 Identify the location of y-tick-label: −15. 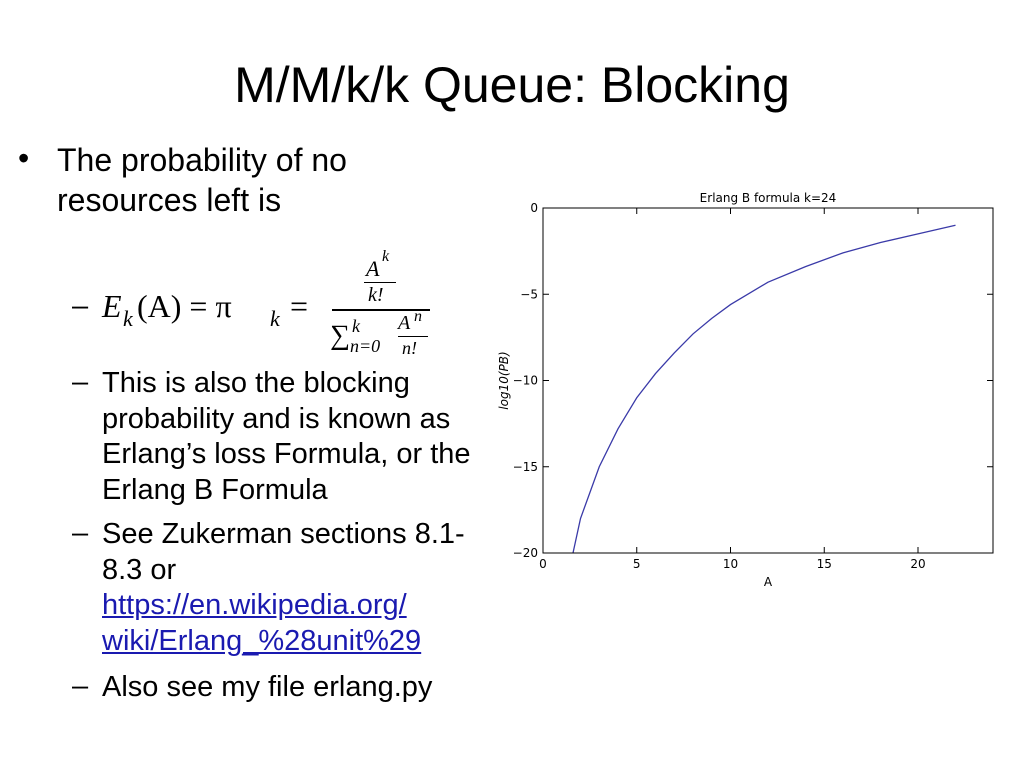
(525, 467).